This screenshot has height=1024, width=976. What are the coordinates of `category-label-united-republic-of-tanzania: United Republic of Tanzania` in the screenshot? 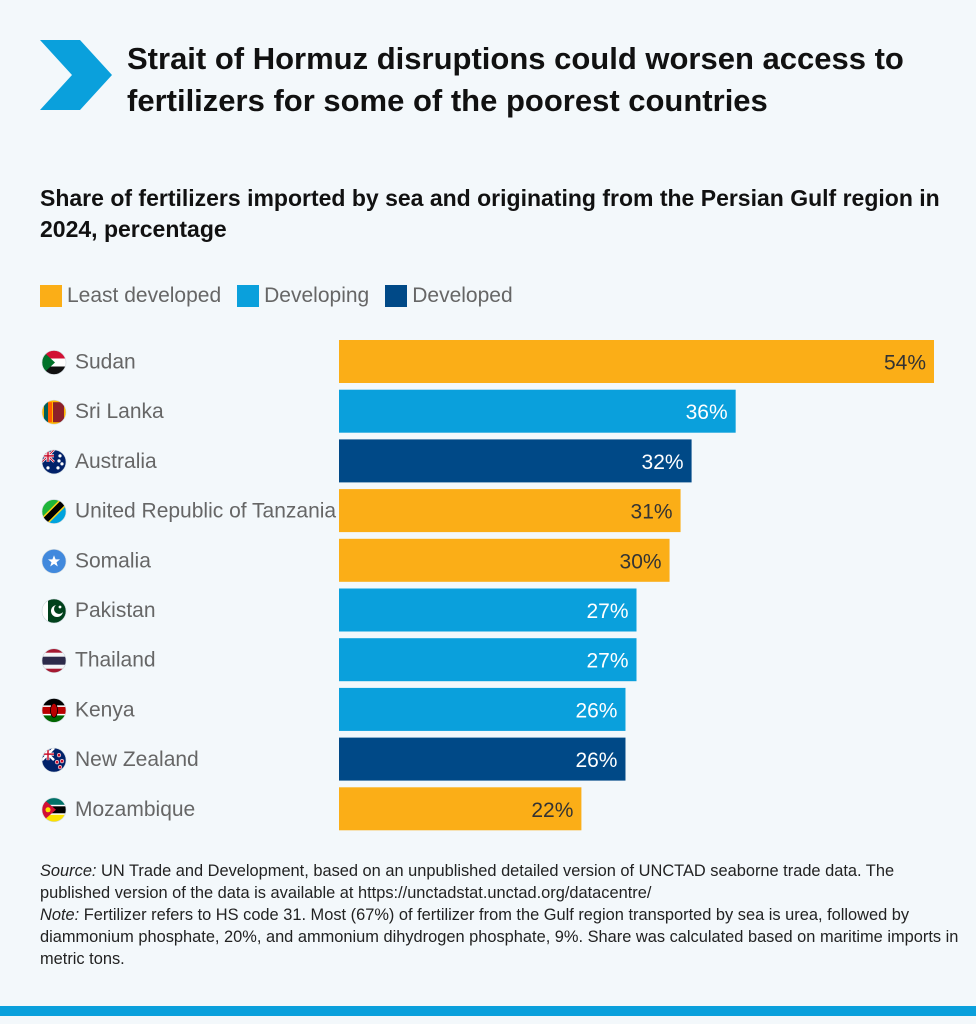 It's located at (205, 511).